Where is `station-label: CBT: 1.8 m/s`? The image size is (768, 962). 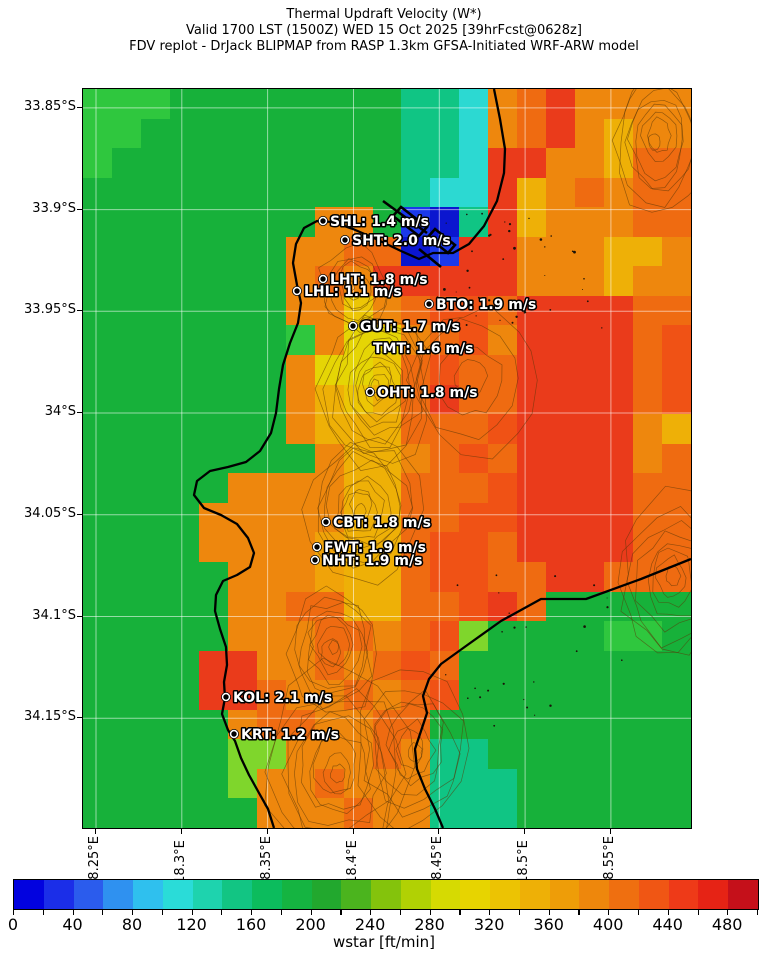
station-label: CBT: 1.8 m/s is located at coordinates (382, 523).